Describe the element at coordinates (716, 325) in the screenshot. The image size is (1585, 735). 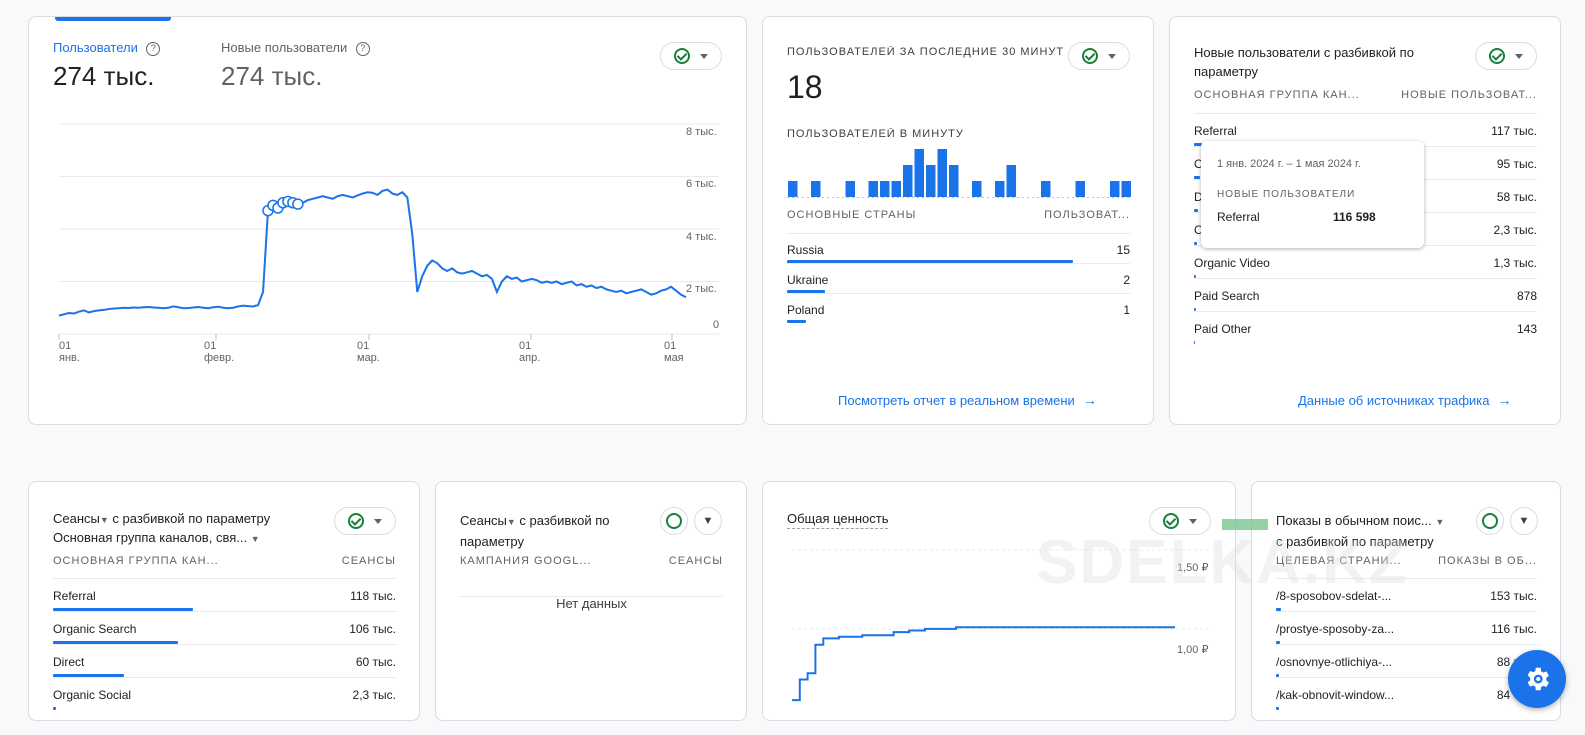
I see `y-tick-4: 0` at that location.